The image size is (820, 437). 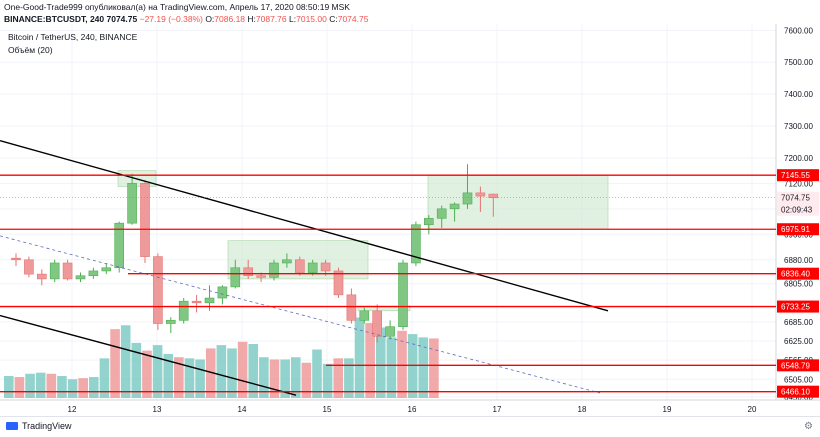 I want to click on level-label-text: 6733.25, so click(x=795, y=307).